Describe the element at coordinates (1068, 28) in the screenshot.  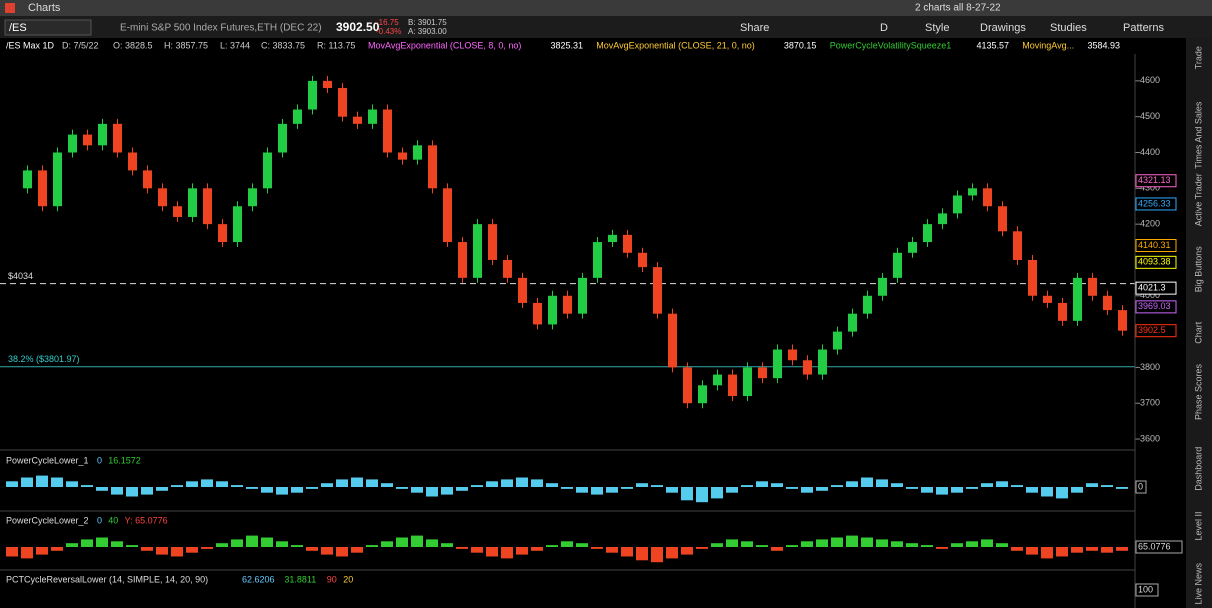
I see `toolbar-button: Studies` at that location.